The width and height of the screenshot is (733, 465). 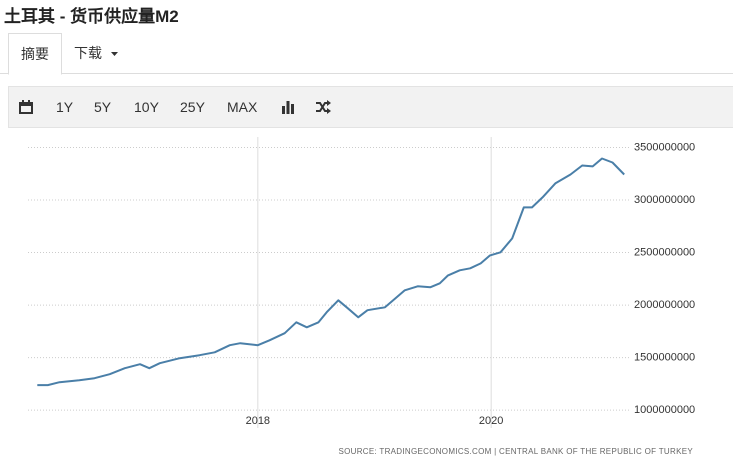 I want to click on y-tick-label: 2500000000, so click(x=664, y=252).